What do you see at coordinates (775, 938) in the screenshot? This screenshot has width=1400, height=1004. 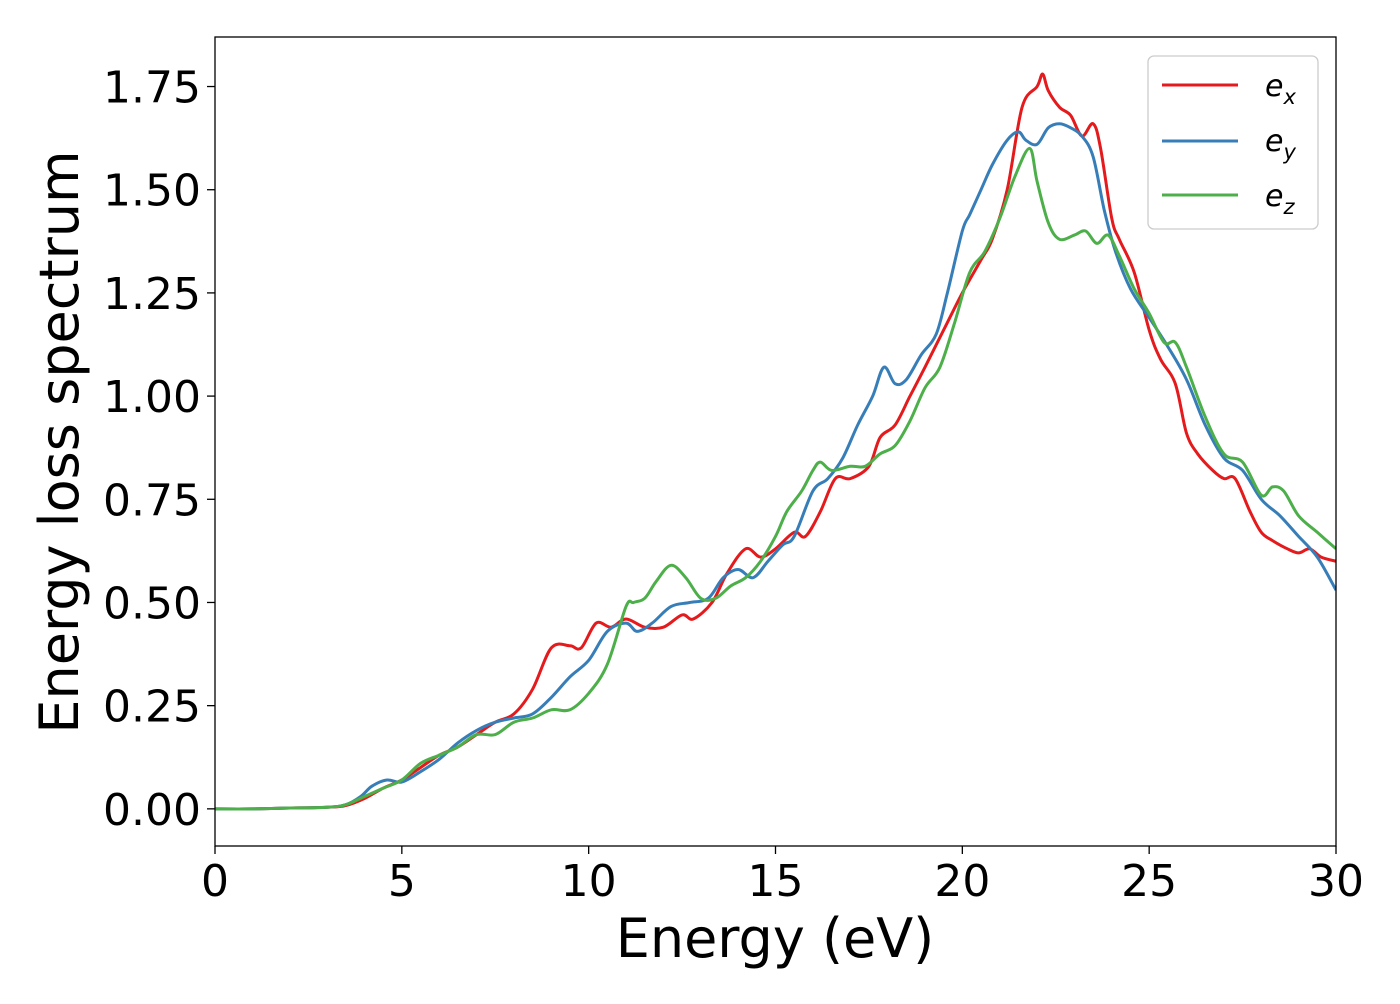 I see `x-axis-label: Energy (eV)` at bounding box center [775, 938].